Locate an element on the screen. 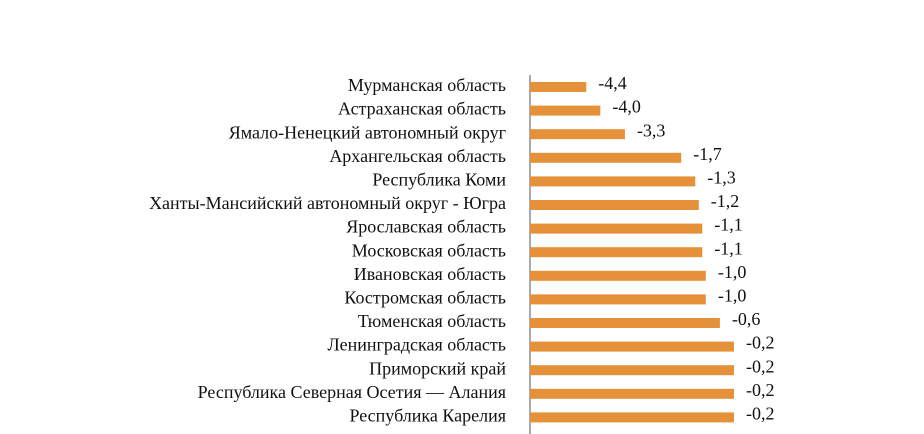 The width and height of the screenshot is (924, 434). category-label: Ямало-Ненецкий автономный округ is located at coordinates (367, 132).